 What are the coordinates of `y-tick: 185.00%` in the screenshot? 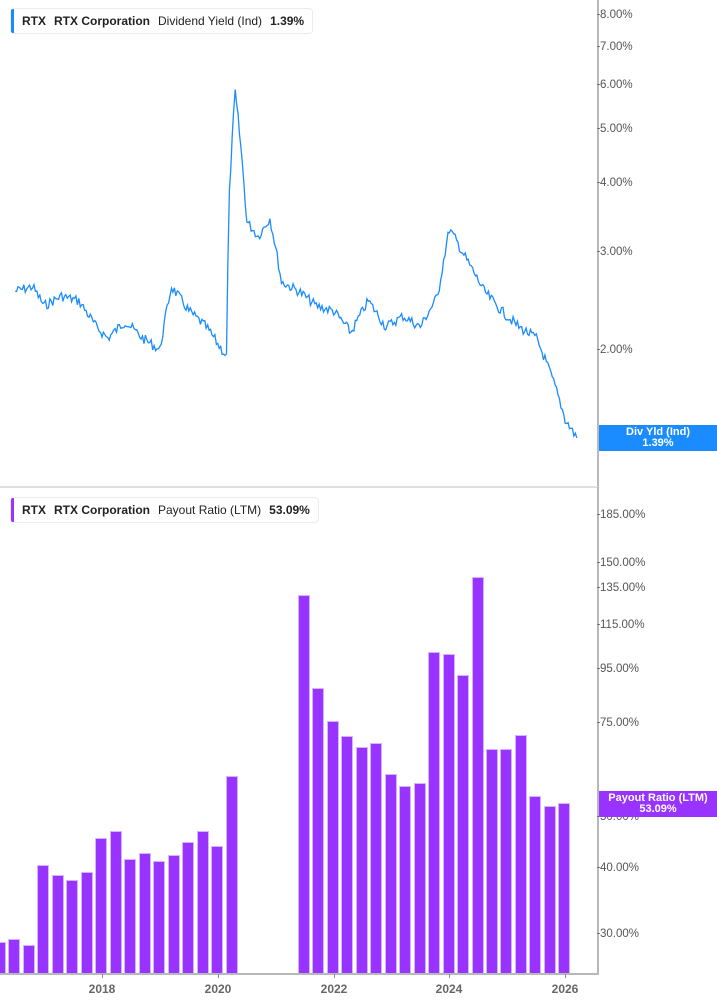 It's located at (621, 515).